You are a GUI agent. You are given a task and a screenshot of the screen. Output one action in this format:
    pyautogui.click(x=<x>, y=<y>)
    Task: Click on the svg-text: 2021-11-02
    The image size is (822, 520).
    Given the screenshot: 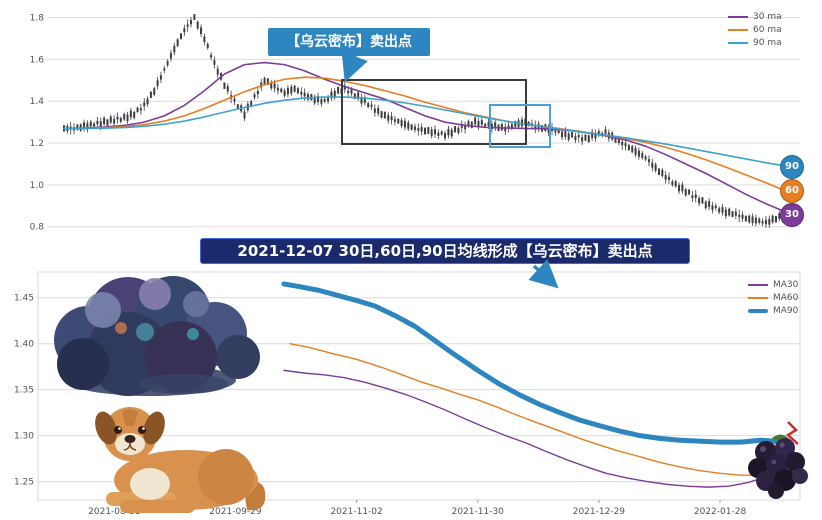 What is the action you would take?
    pyautogui.click(x=356, y=512)
    